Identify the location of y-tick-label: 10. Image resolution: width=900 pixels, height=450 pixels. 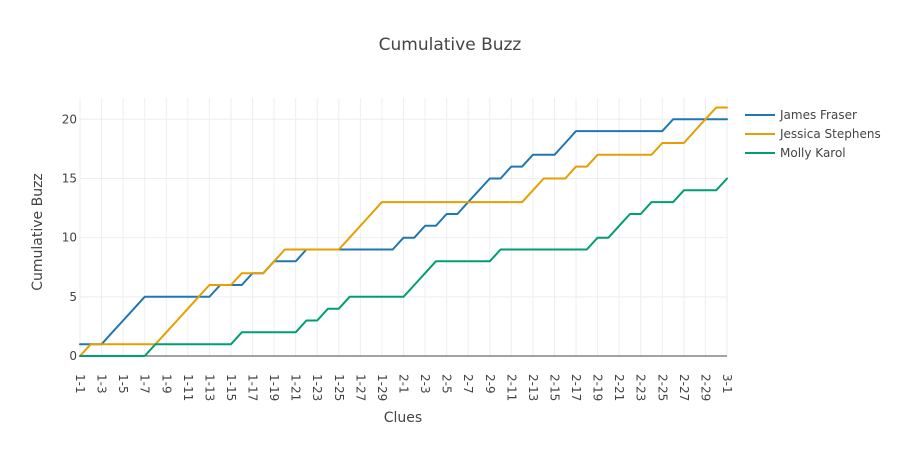
(69, 238).